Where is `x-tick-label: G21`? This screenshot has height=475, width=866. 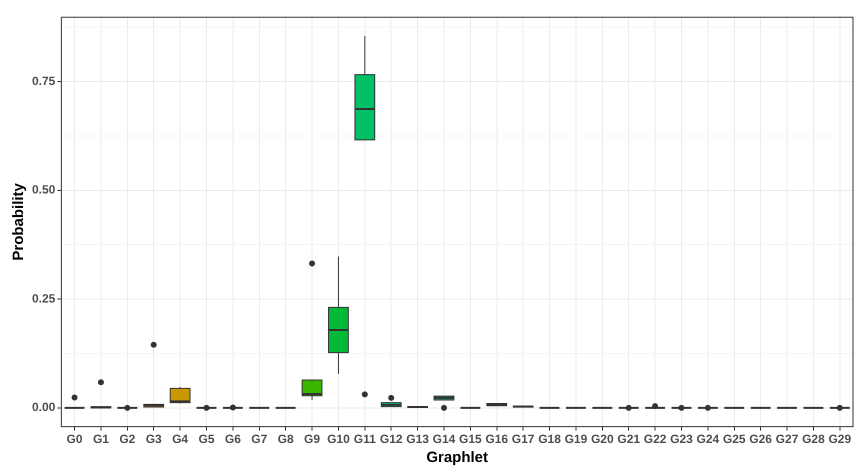 x-tick-label: G21 is located at coordinates (628, 439).